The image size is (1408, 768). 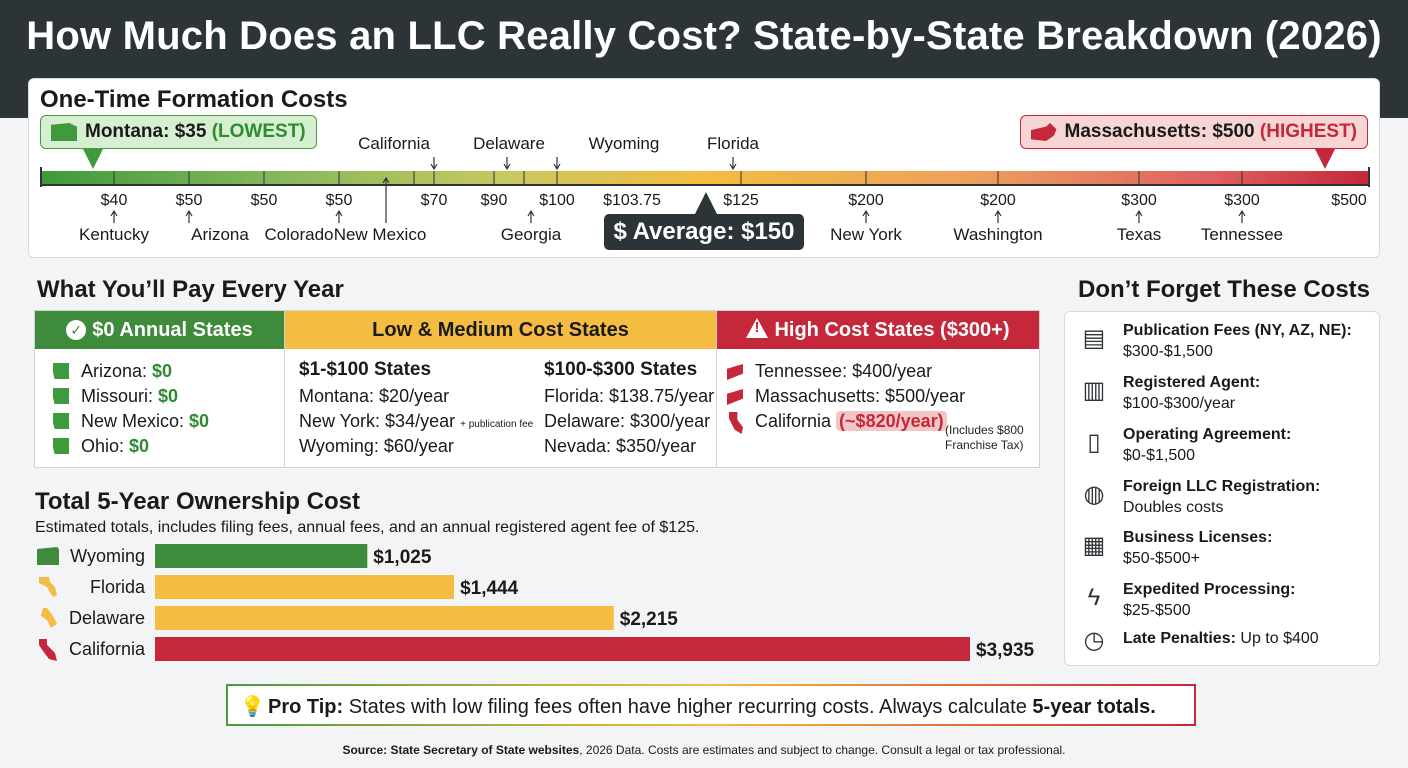 I want to click on lowest-label: Montana: $35, so click(x=146, y=131).